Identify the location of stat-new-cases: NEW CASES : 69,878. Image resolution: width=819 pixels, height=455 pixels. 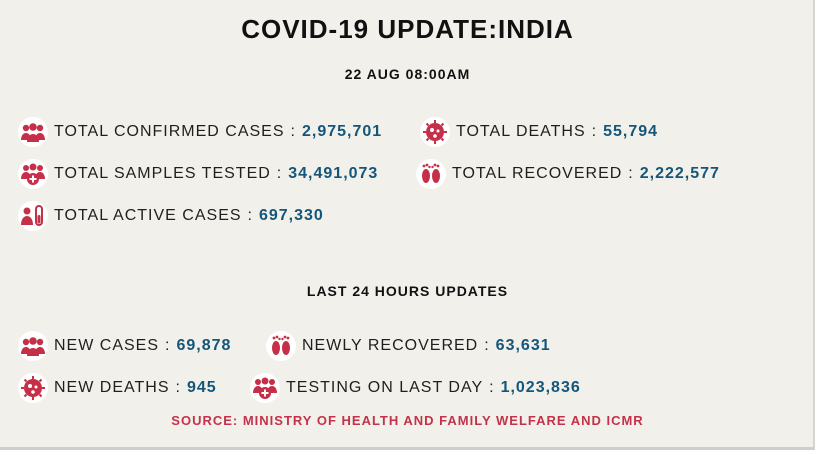
(124, 346).